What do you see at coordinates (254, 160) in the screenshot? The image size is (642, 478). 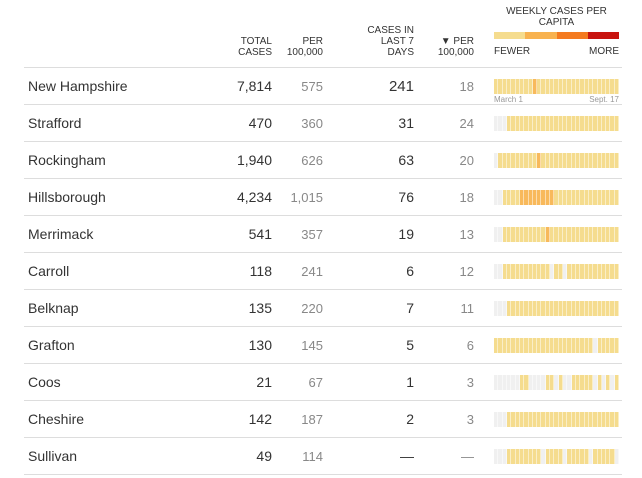 I see `total-cases: 1,940` at bounding box center [254, 160].